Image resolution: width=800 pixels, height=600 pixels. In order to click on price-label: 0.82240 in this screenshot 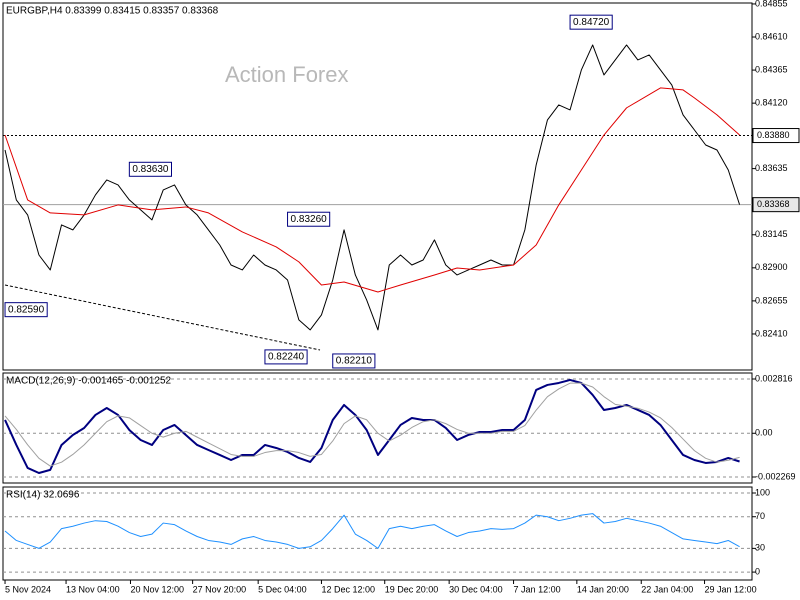, I will do `click(286, 357)`.